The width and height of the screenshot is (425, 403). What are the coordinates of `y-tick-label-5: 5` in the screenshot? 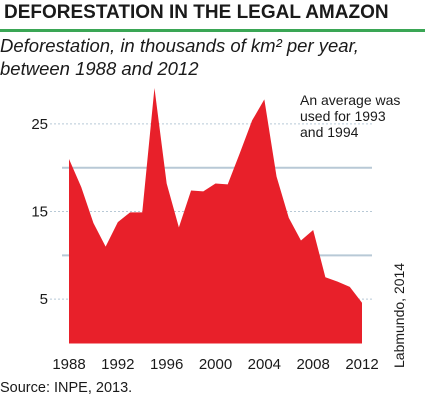 It's located at (44, 299).